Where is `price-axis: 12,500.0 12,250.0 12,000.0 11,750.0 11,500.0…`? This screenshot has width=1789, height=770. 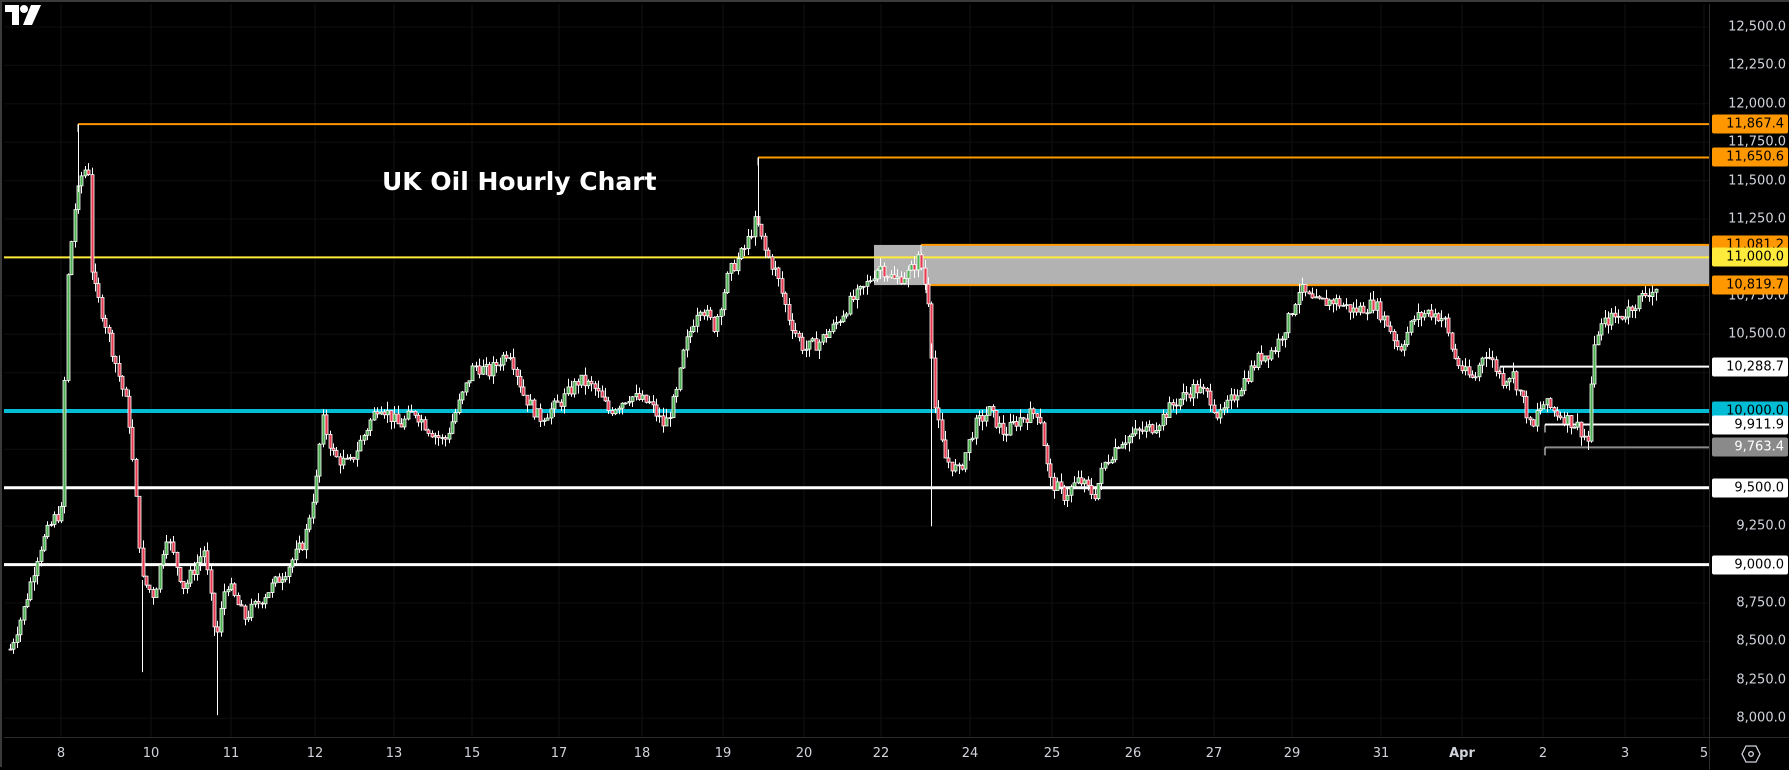 price-axis: 12,500.0 12,250.0 12,000.0 11,750.0 11,500.0… is located at coordinates (1749, 370).